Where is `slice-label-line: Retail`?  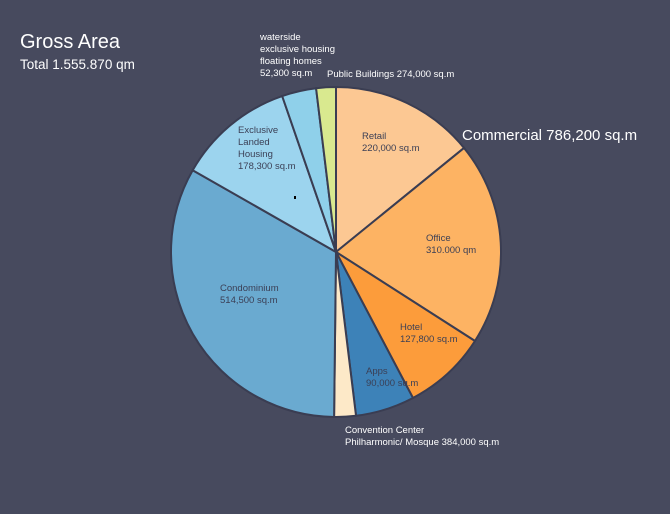
slice-label-line: Retail is located at coordinates (374, 136).